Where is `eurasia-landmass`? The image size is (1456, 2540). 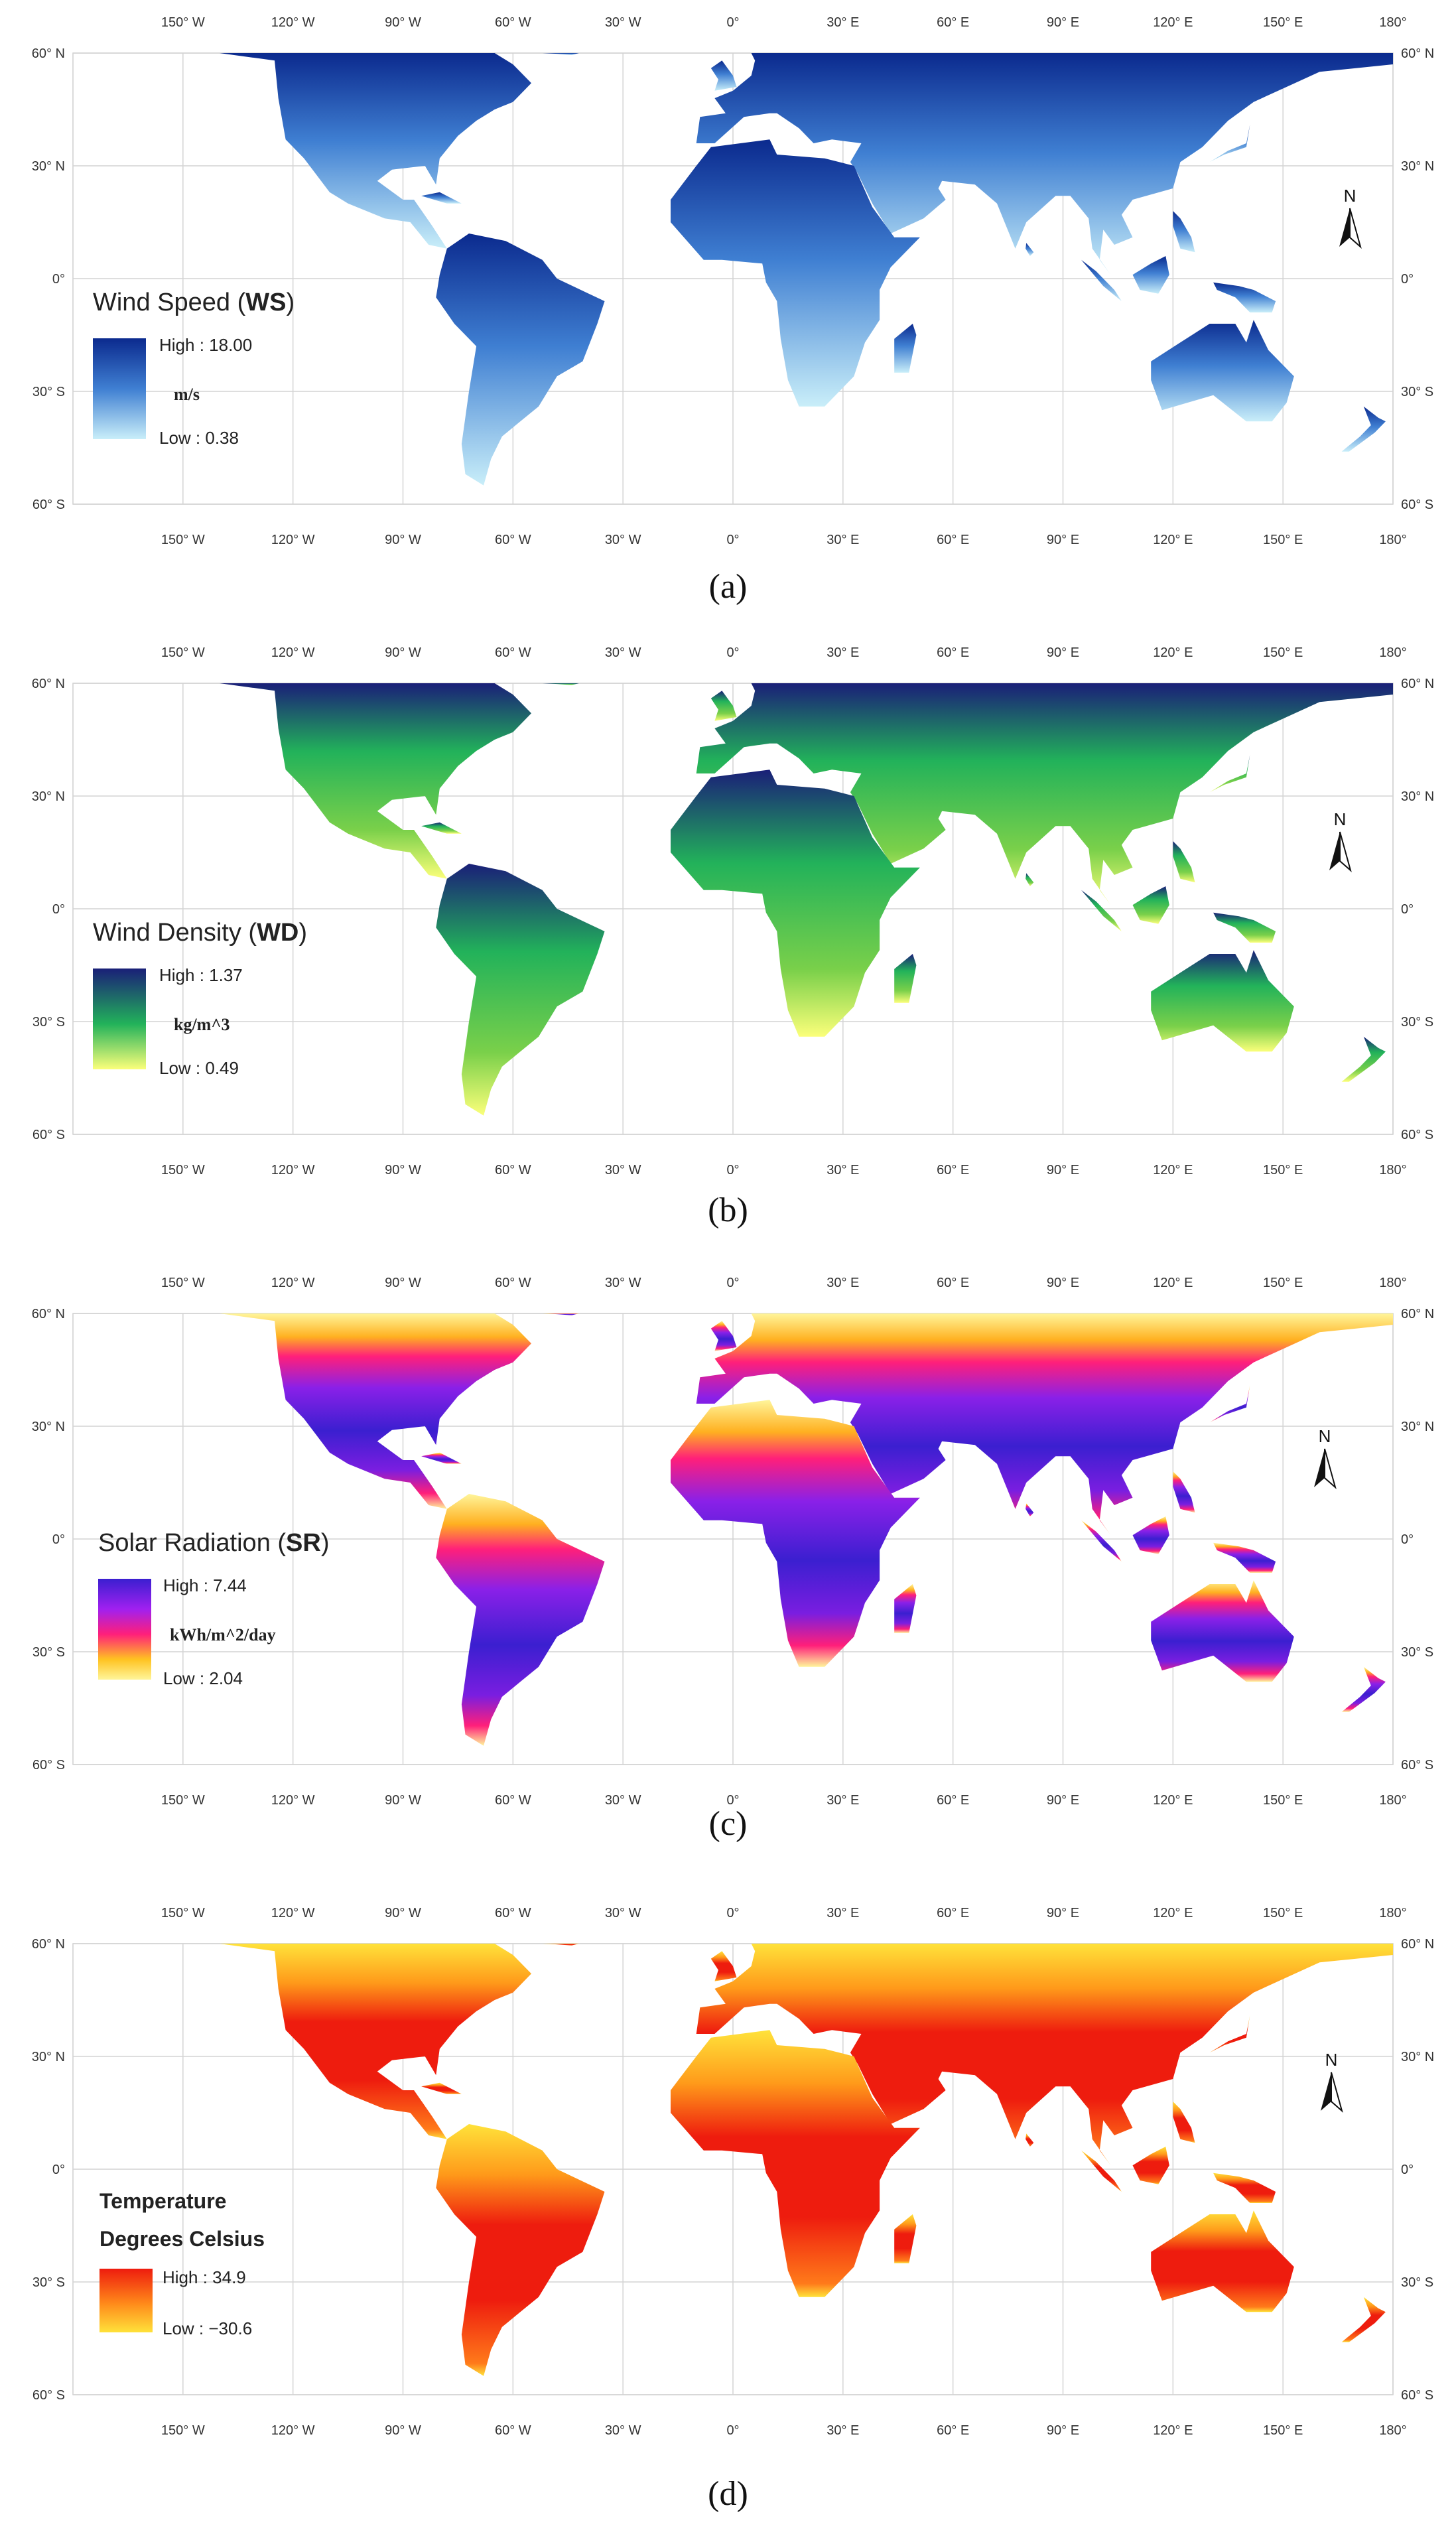 eurasia-landmass is located at coordinates (1044, 1424).